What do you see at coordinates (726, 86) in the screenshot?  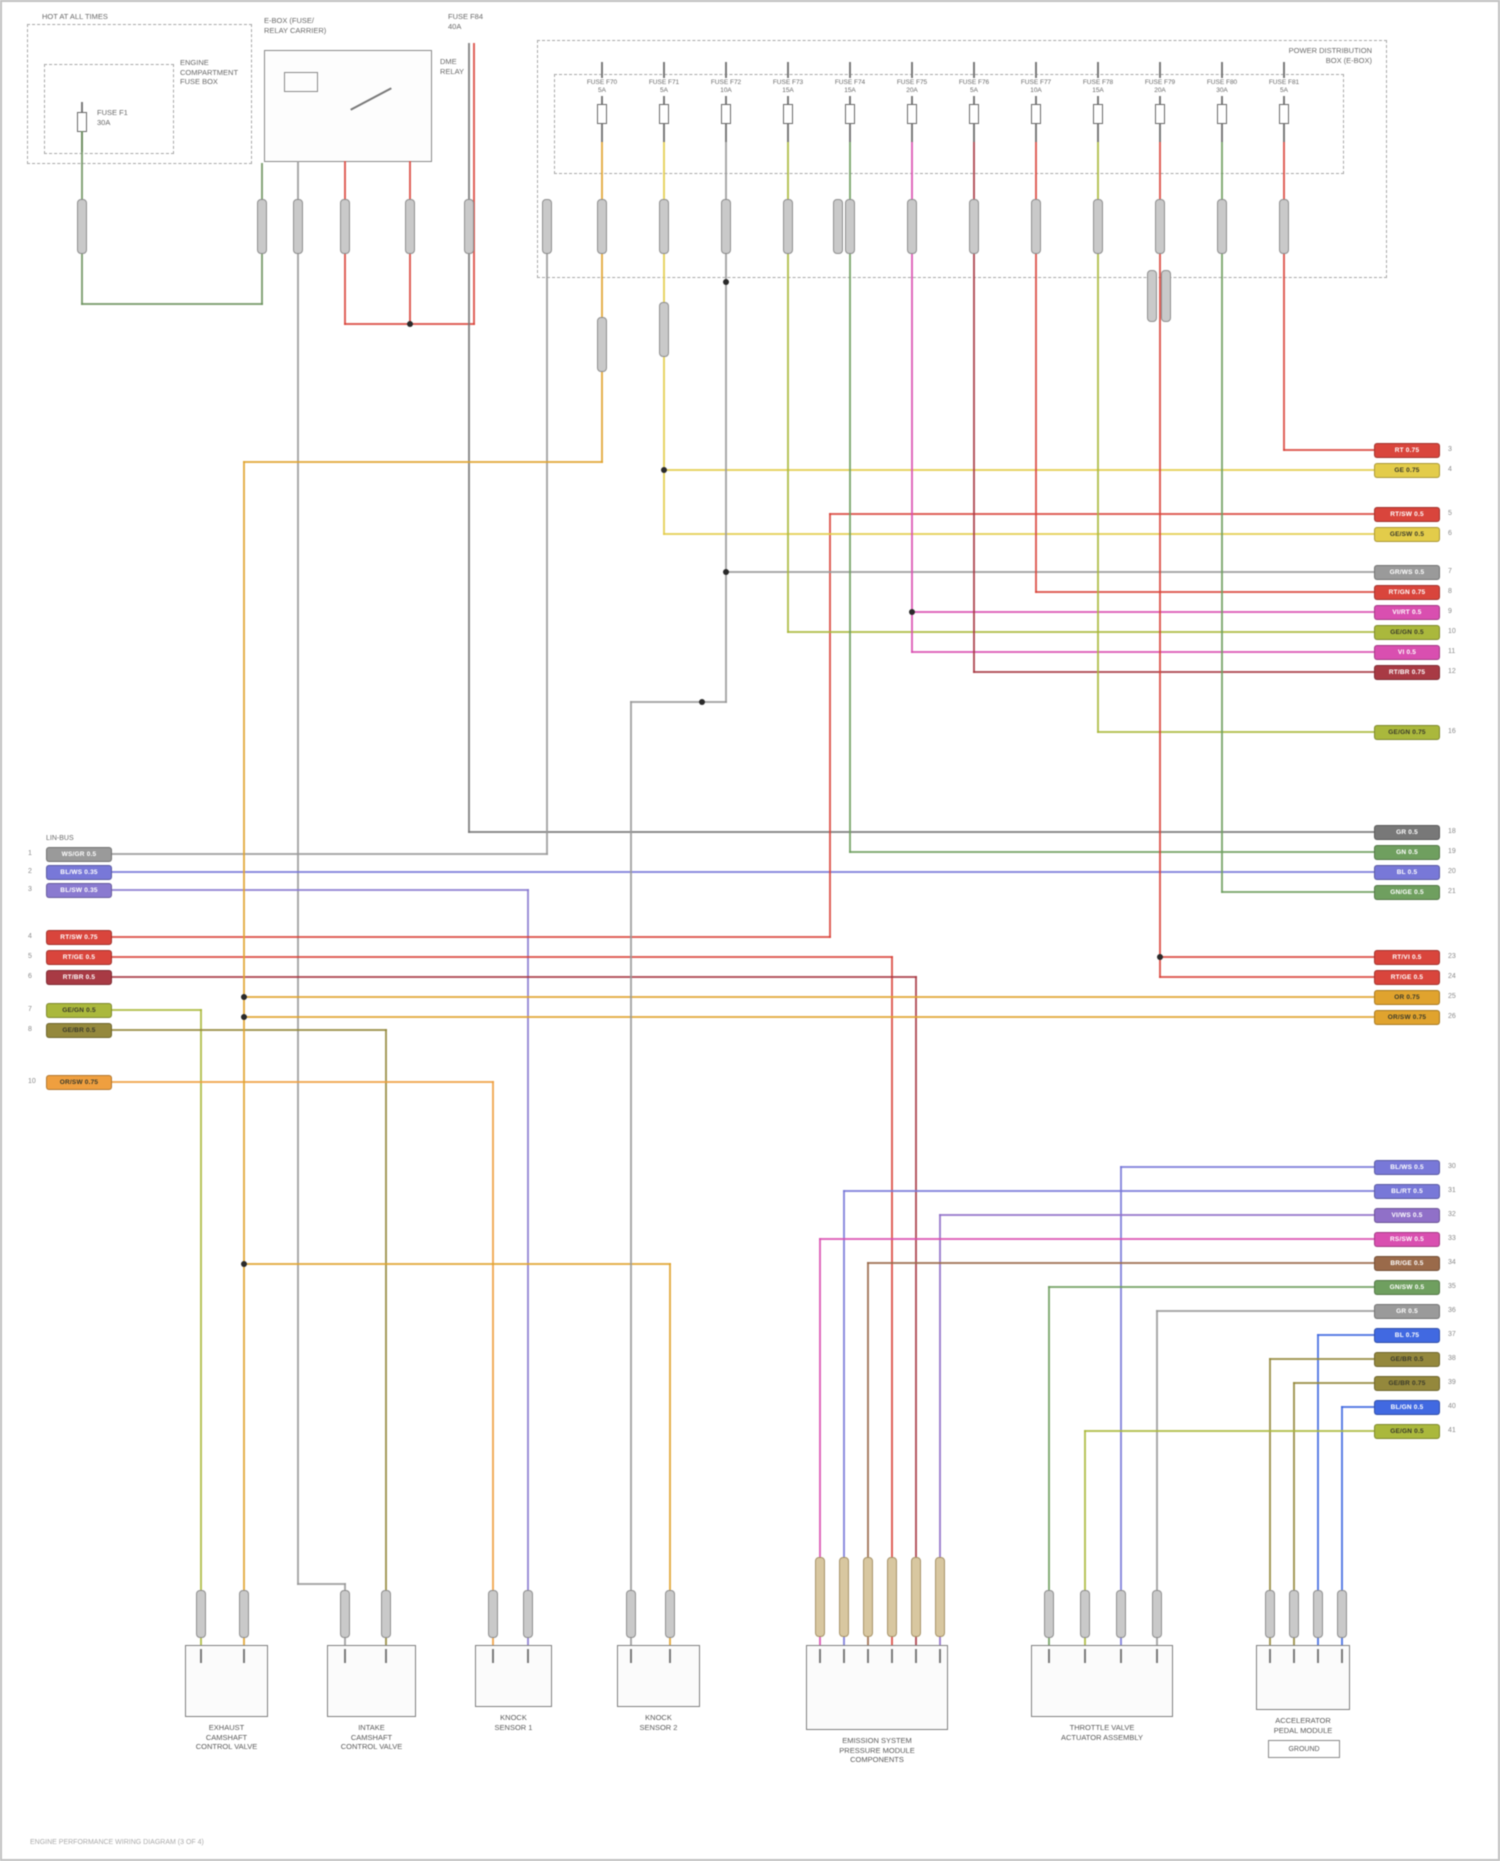 I see `fuse-label: FUSE F72 10A` at bounding box center [726, 86].